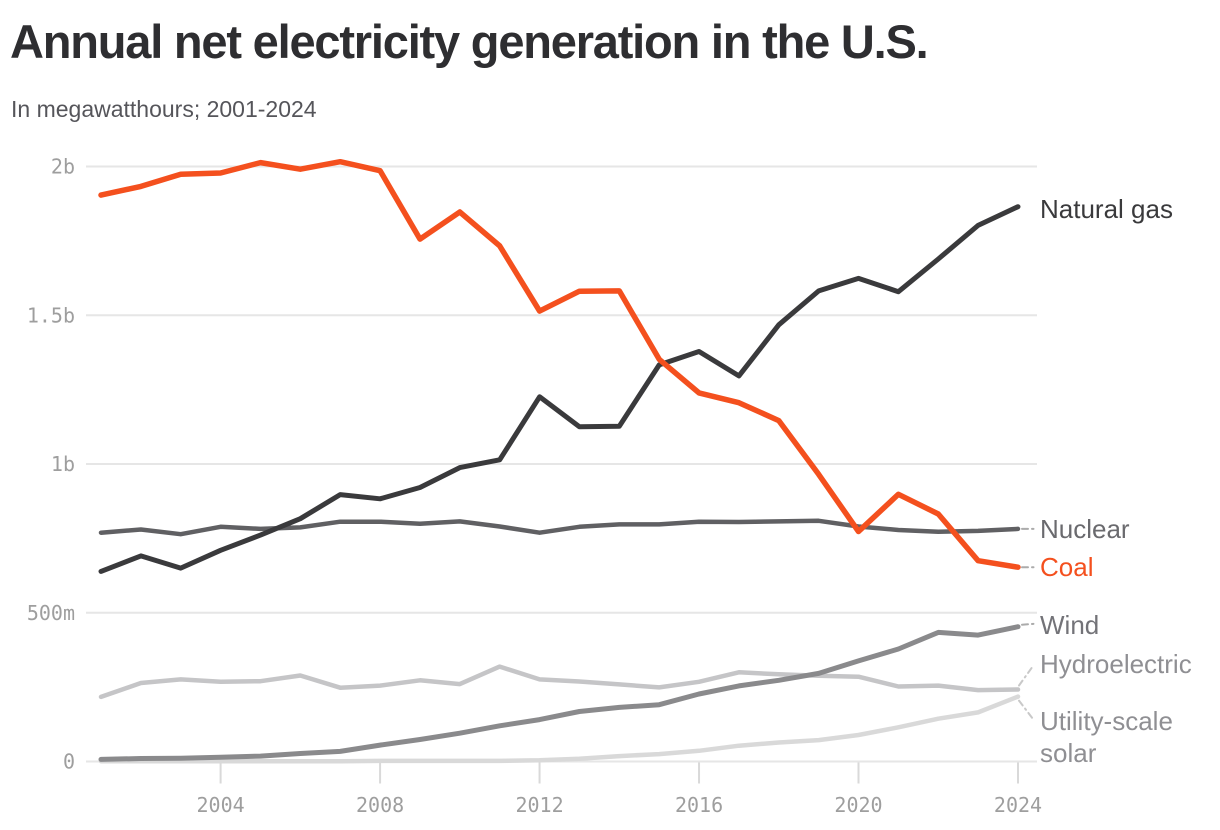 The height and width of the screenshot is (830, 1220). Describe the element at coordinates (51, 315) in the screenshot. I see `y-axis-label: 1.5b` at that location.